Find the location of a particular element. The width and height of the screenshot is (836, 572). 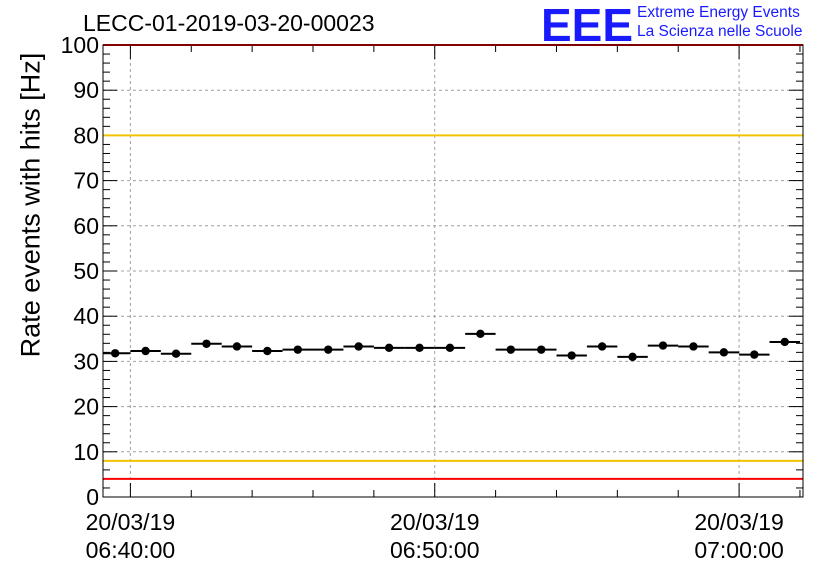

y-axis-label: Rate events with hits [Hz] is located at coordinates (30, 205).